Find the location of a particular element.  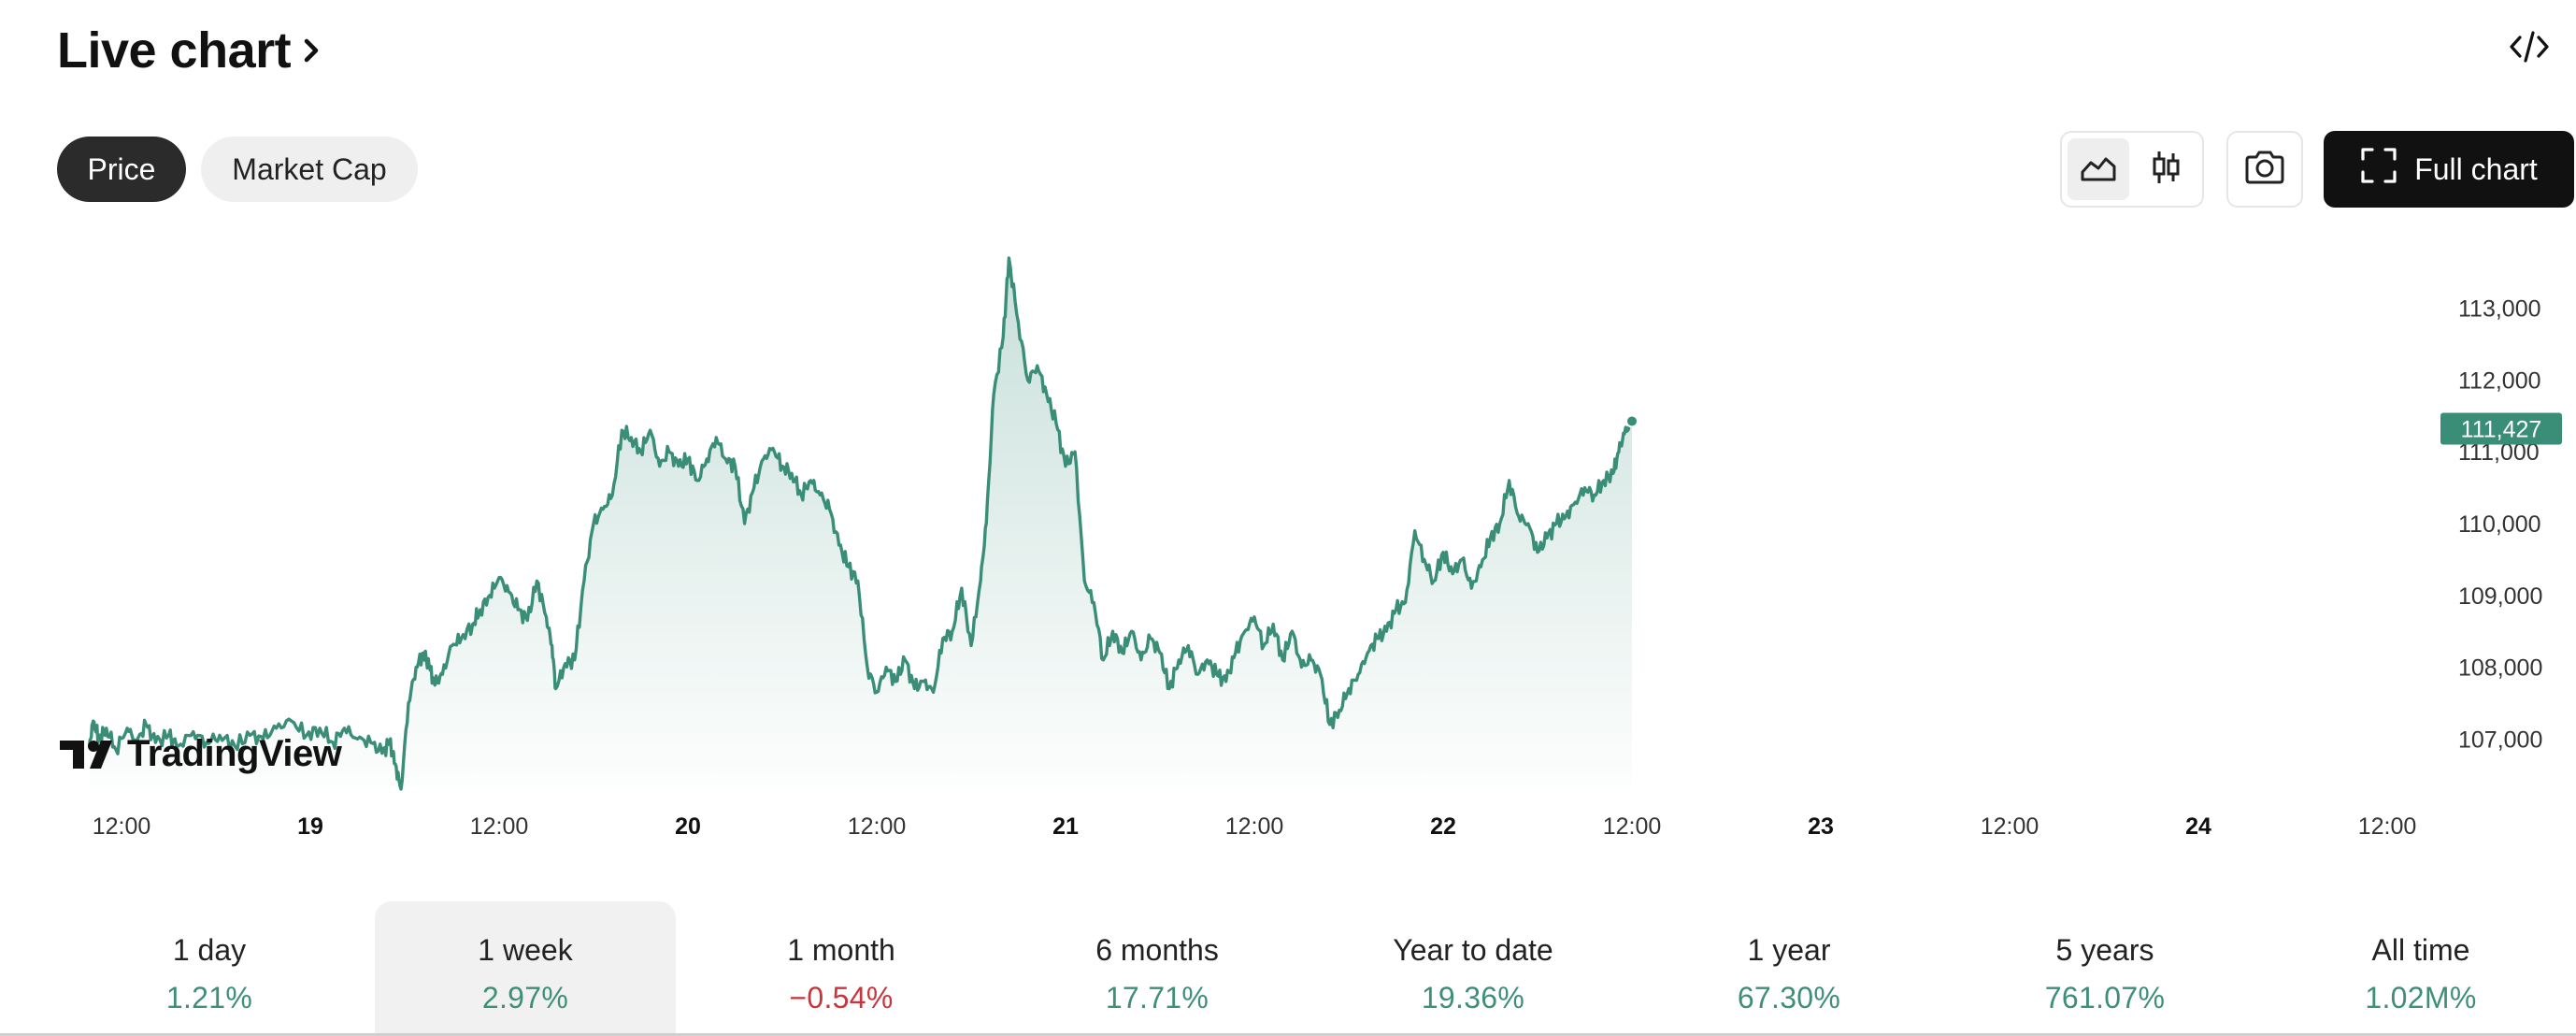

title-link: Live chart is located at coordinates (190, 50).